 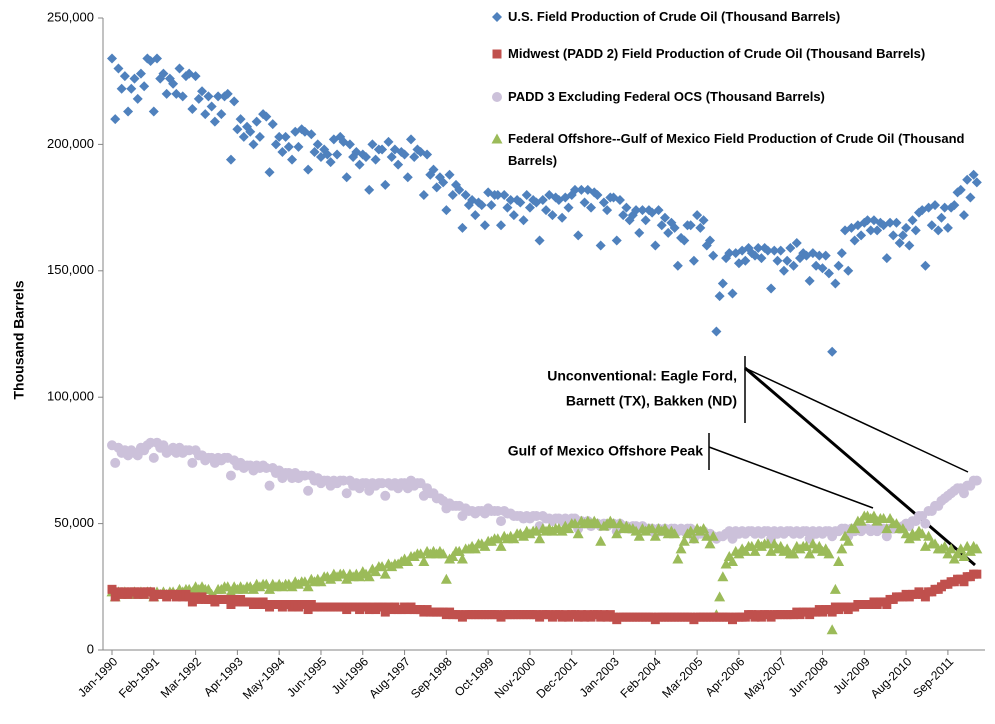 I want to click on y-tick-label: 200,000, so click(x=70, y=143).